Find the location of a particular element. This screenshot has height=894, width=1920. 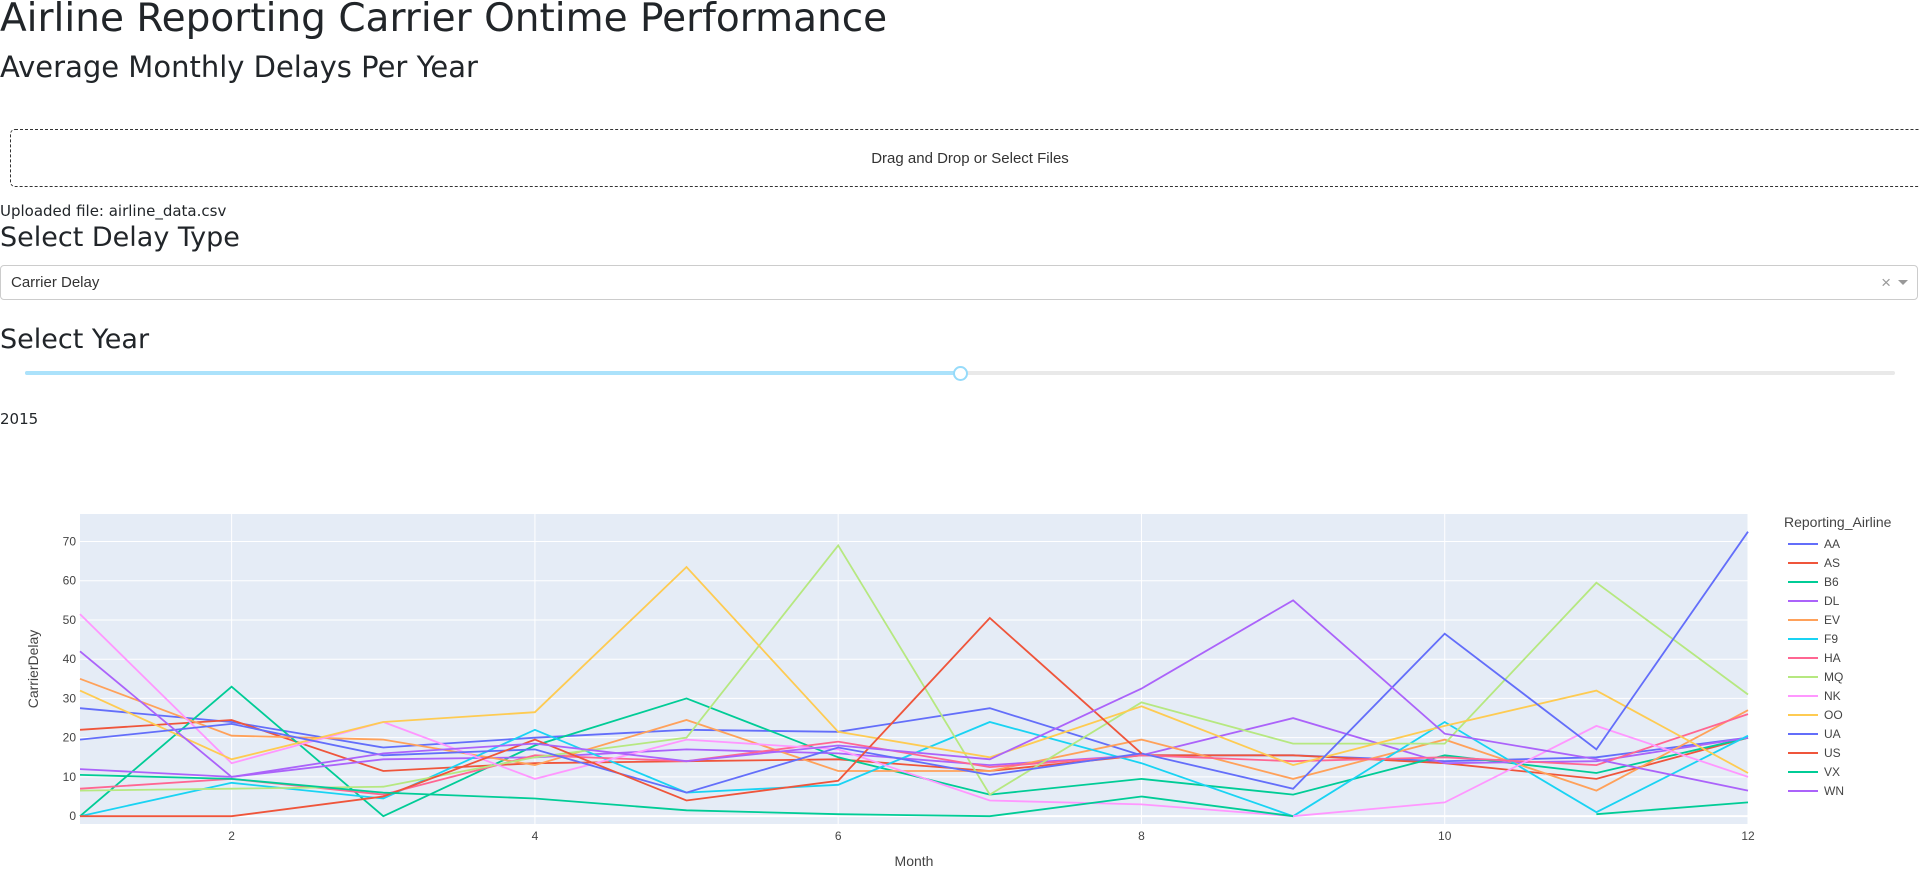

legend-label-mq: MQ is located at coordinates (1833, 677).